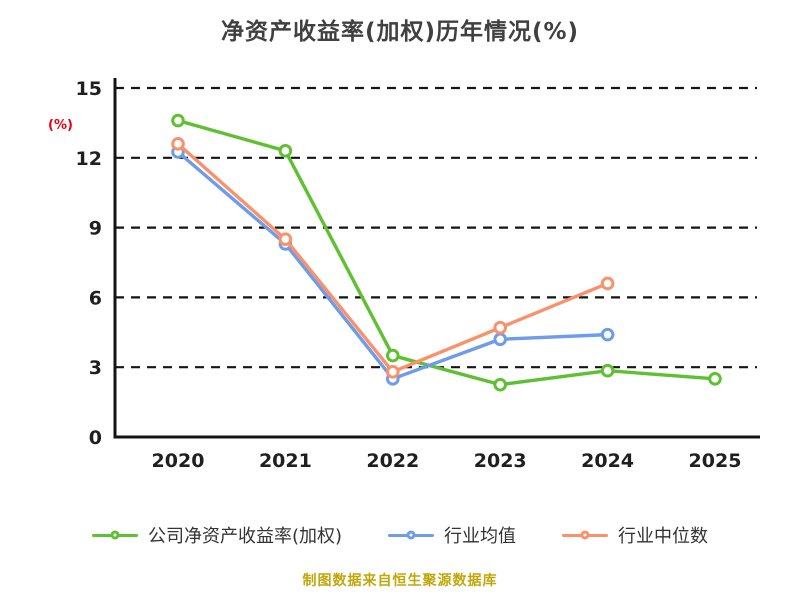  Describe the element at coordinates (480, 536) in the screenshot. I see `legend-label-industry-mean: 行业均值` at that location.